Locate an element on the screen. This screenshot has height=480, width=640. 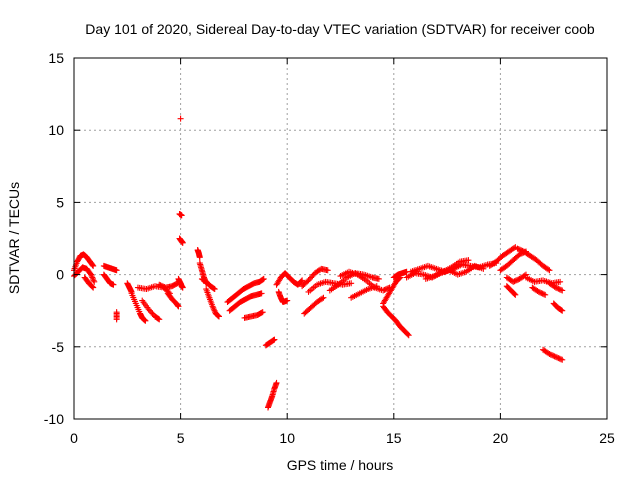
x-tick-label: 10 is located at coordinates (287, 438).